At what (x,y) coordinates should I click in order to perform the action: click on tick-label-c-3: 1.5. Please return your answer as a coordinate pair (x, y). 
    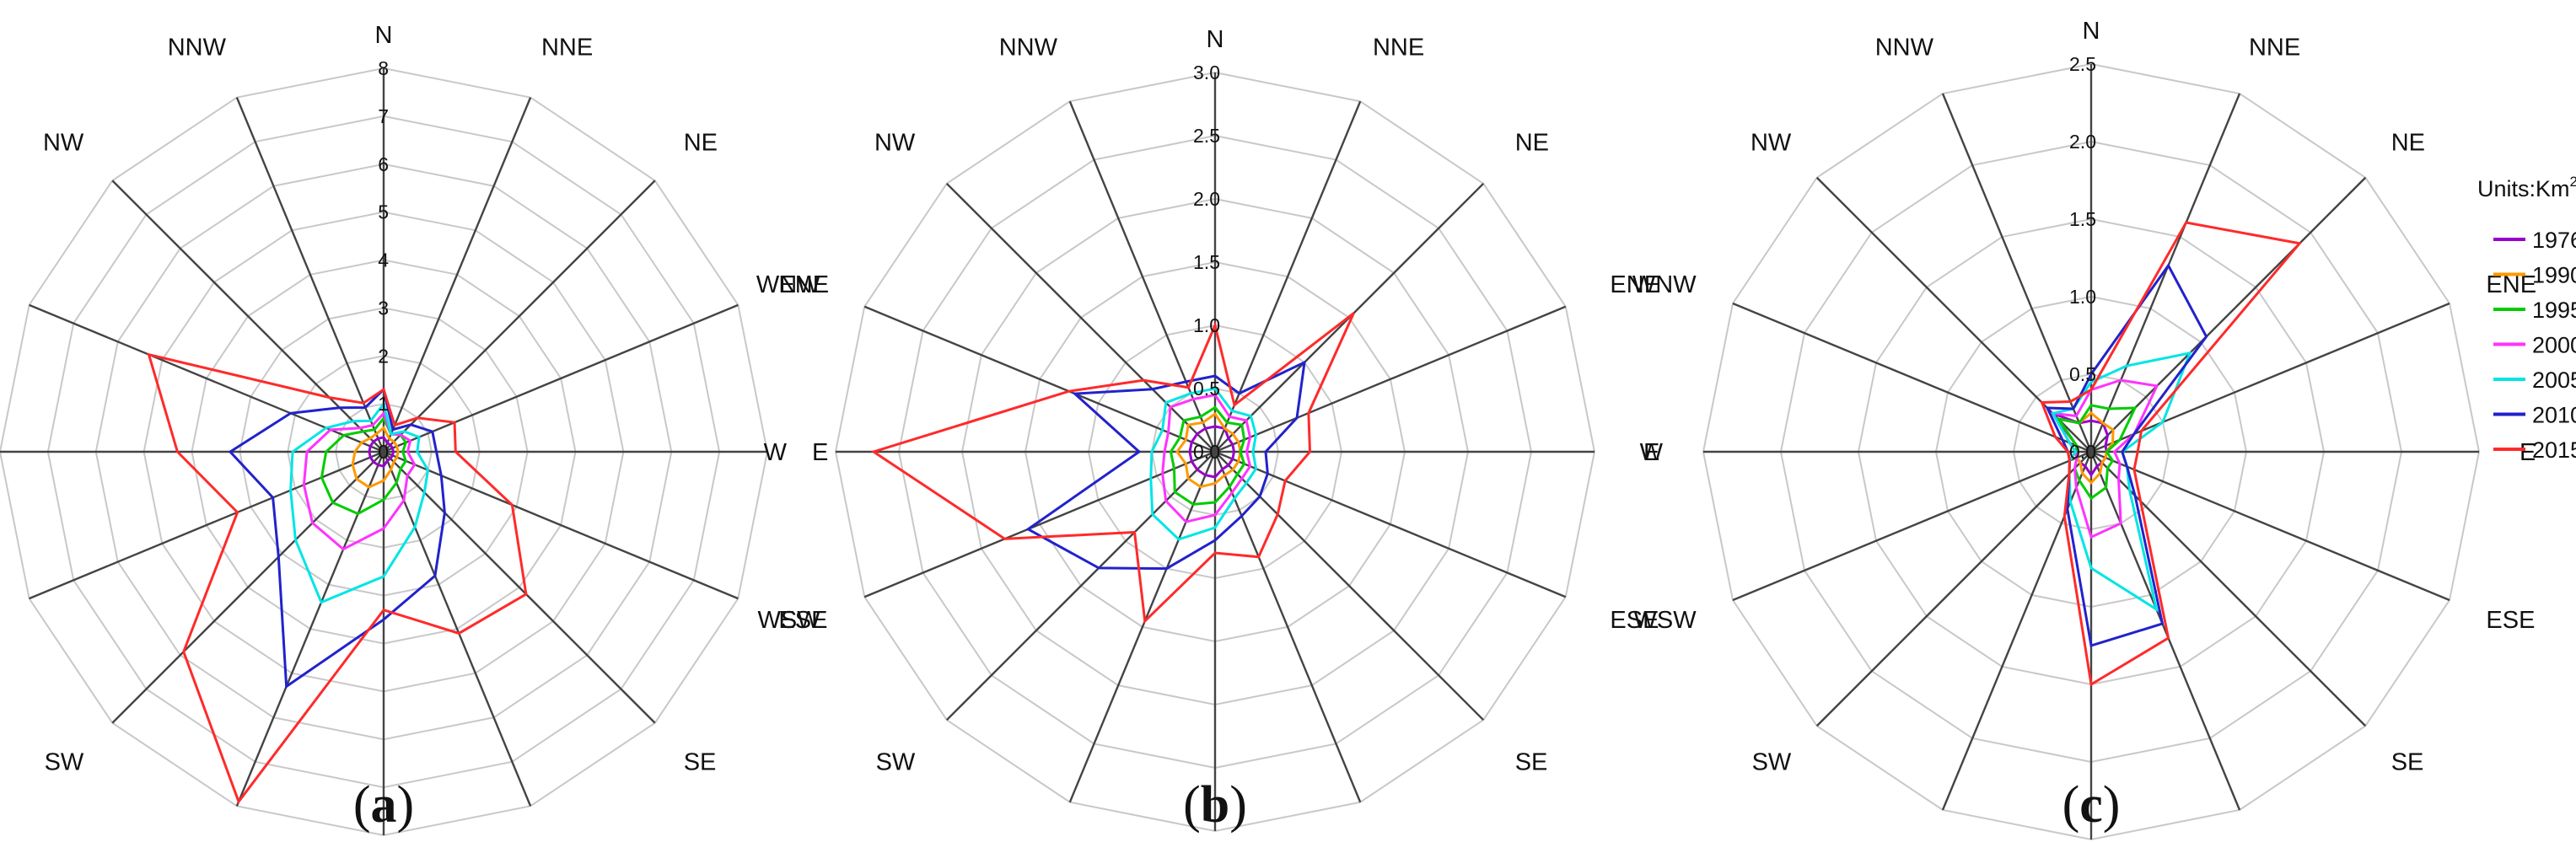
    Looking at the image, I should click on (2082, 219).